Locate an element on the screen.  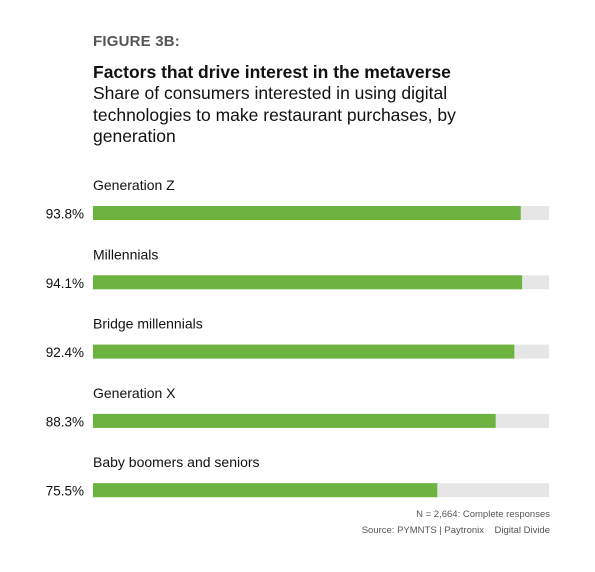
category-label: Generation X is located at coordinates (134, 393).